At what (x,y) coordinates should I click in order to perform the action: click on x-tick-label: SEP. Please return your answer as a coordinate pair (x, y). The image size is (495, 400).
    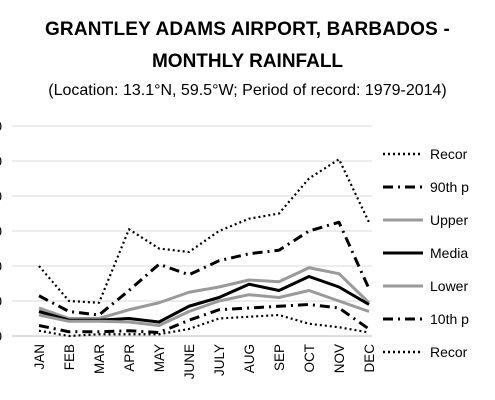
    Looking at the image, I should click on (279, 357).